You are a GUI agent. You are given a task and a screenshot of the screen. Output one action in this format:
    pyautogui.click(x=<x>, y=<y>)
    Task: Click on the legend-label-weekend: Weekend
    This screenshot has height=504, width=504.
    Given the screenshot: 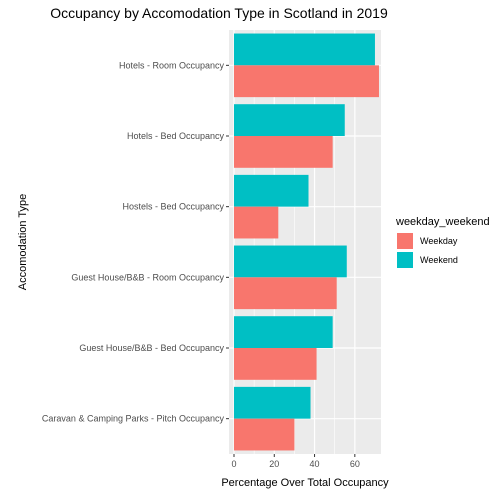 What is the action you would take?
    pyautogui.click(x=439, y=260)
    